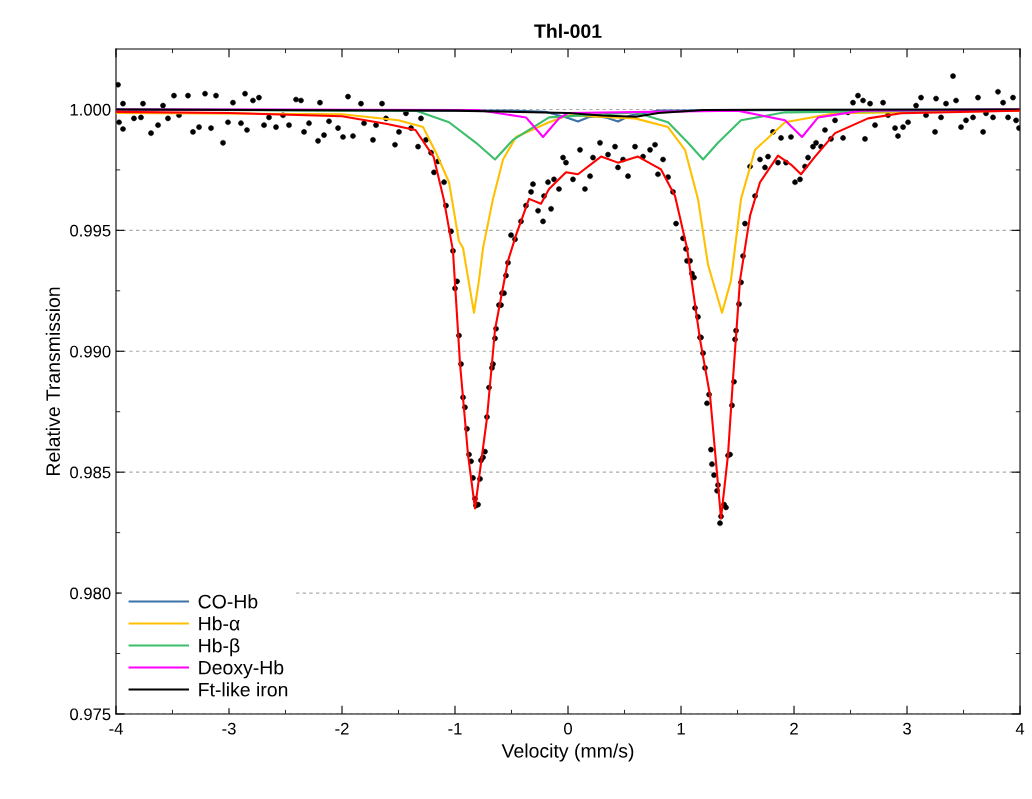 Image resolution: width=1032 pixels, height=799 pixels. What do you see at coordinates (219, 647) in the screenshot?
I see `legend-label: Hb-β` at bounding box center [219, 647].